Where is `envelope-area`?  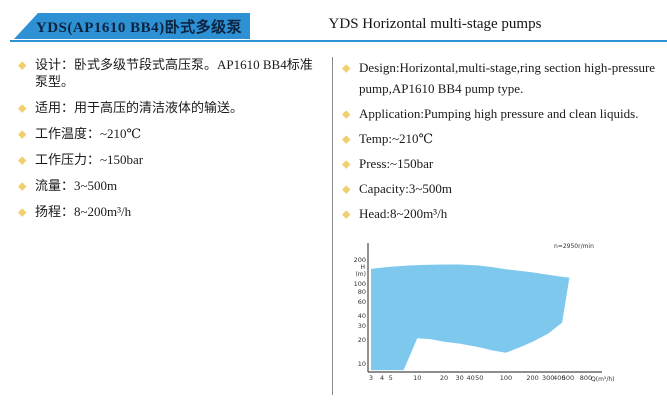
envelope-area is located at coordinates (470, 317).